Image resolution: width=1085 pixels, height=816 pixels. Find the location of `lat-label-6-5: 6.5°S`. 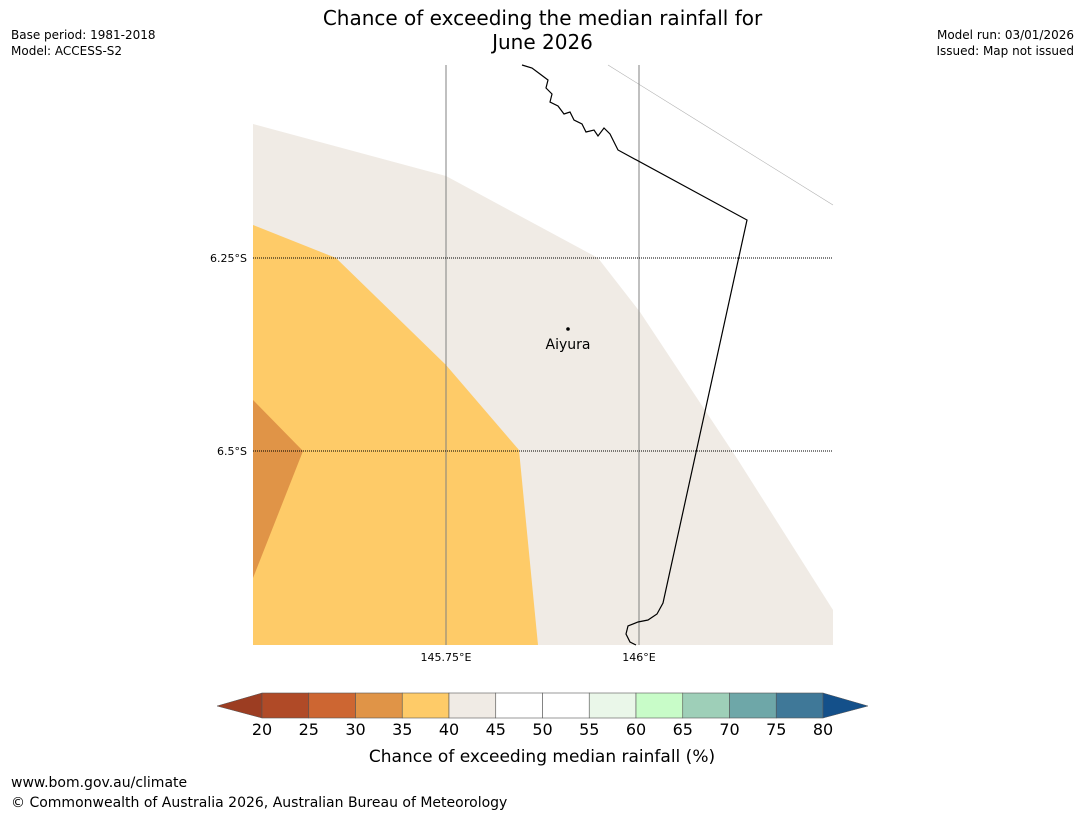

lat-label-6-5: 6.5°S is located at coordinates (232, 451).